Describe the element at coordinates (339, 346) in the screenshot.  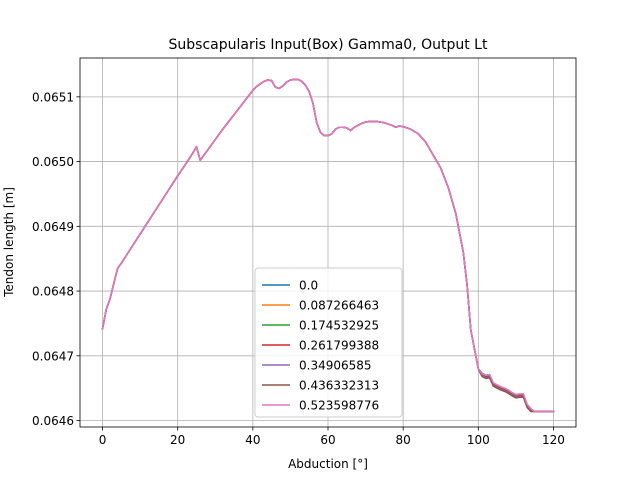
I see `legend-entry: 0.261799388` at that location.